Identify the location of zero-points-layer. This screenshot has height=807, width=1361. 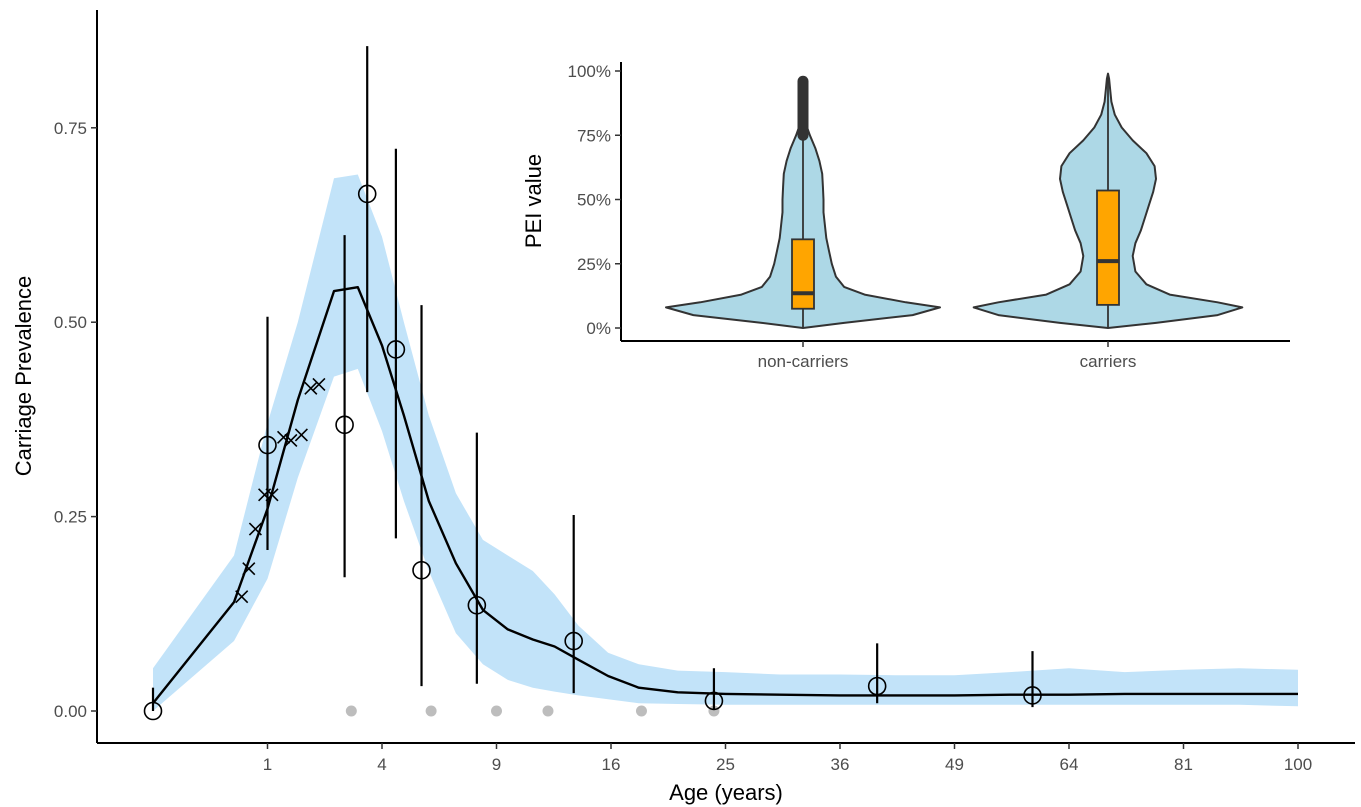
(532, 711).